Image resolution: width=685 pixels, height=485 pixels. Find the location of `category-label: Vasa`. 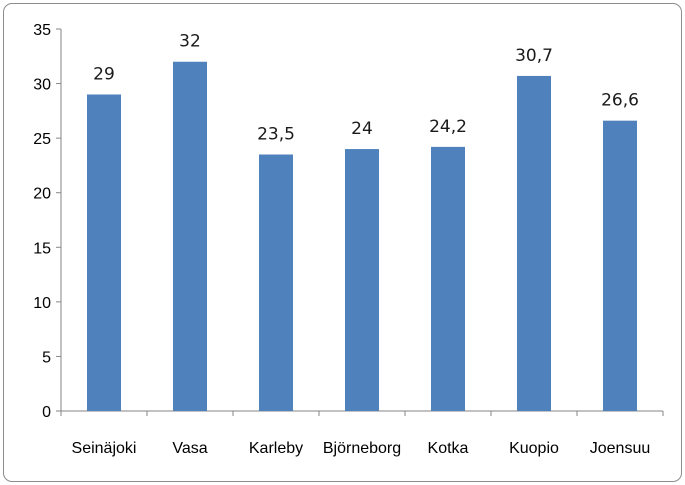

category-label: Vasa is located at coordinates (189, 448).